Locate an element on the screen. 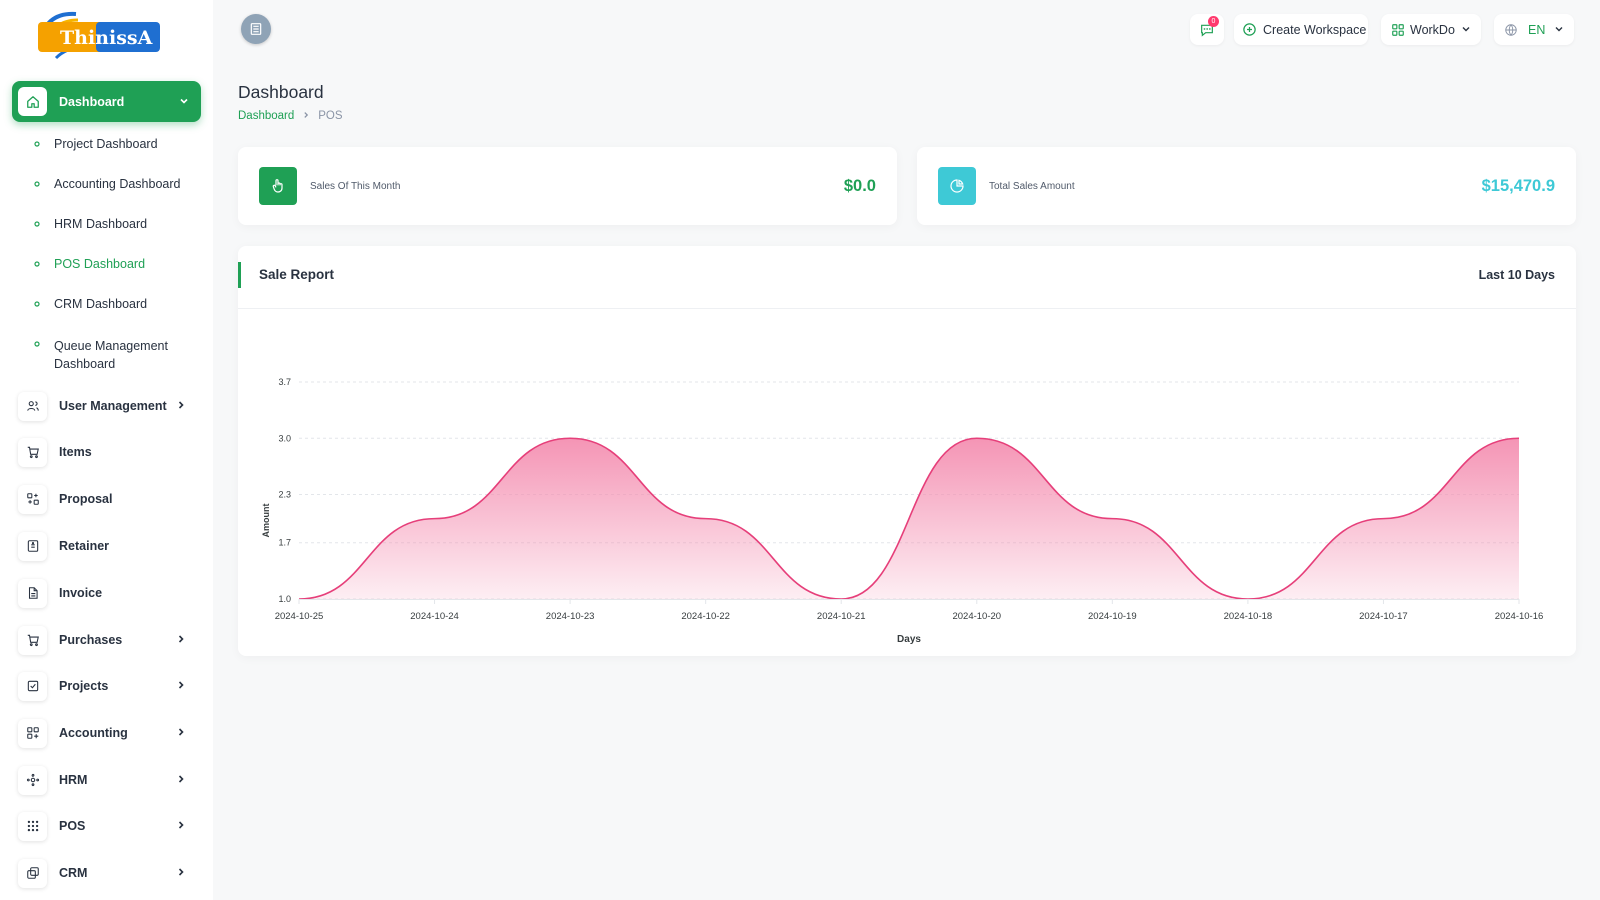 The image size is (1600, 900). sidebar-item-user-management: User Management is located at coordinates (107, 406).